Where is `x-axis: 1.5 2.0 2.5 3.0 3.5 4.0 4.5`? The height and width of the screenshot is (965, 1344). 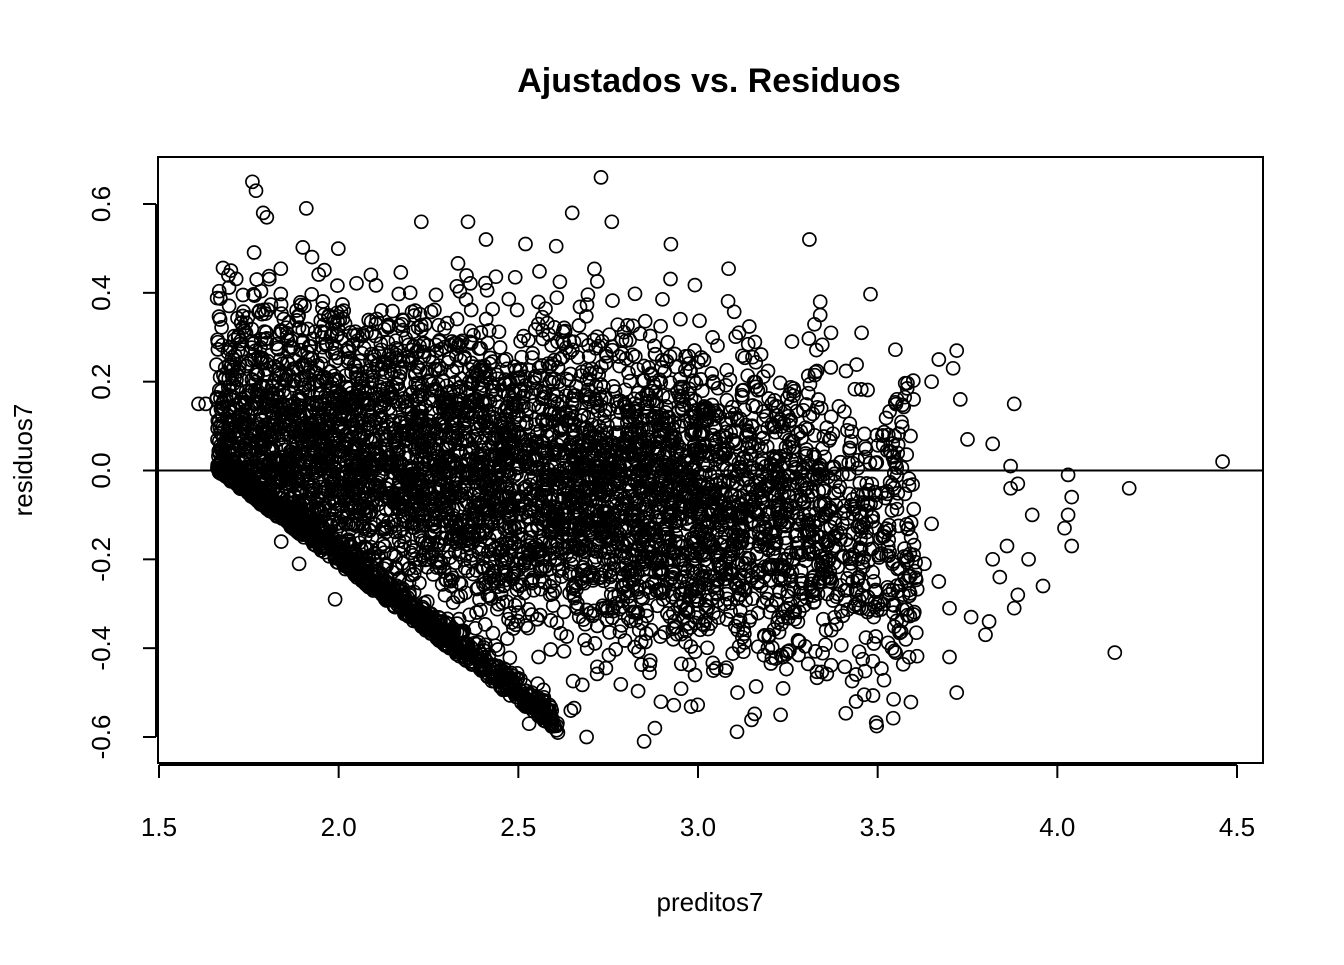
x-axis: 1.5 2.0 2.5 3.0 3.5 4.0 4.5 is located at coordinates (698, 803).